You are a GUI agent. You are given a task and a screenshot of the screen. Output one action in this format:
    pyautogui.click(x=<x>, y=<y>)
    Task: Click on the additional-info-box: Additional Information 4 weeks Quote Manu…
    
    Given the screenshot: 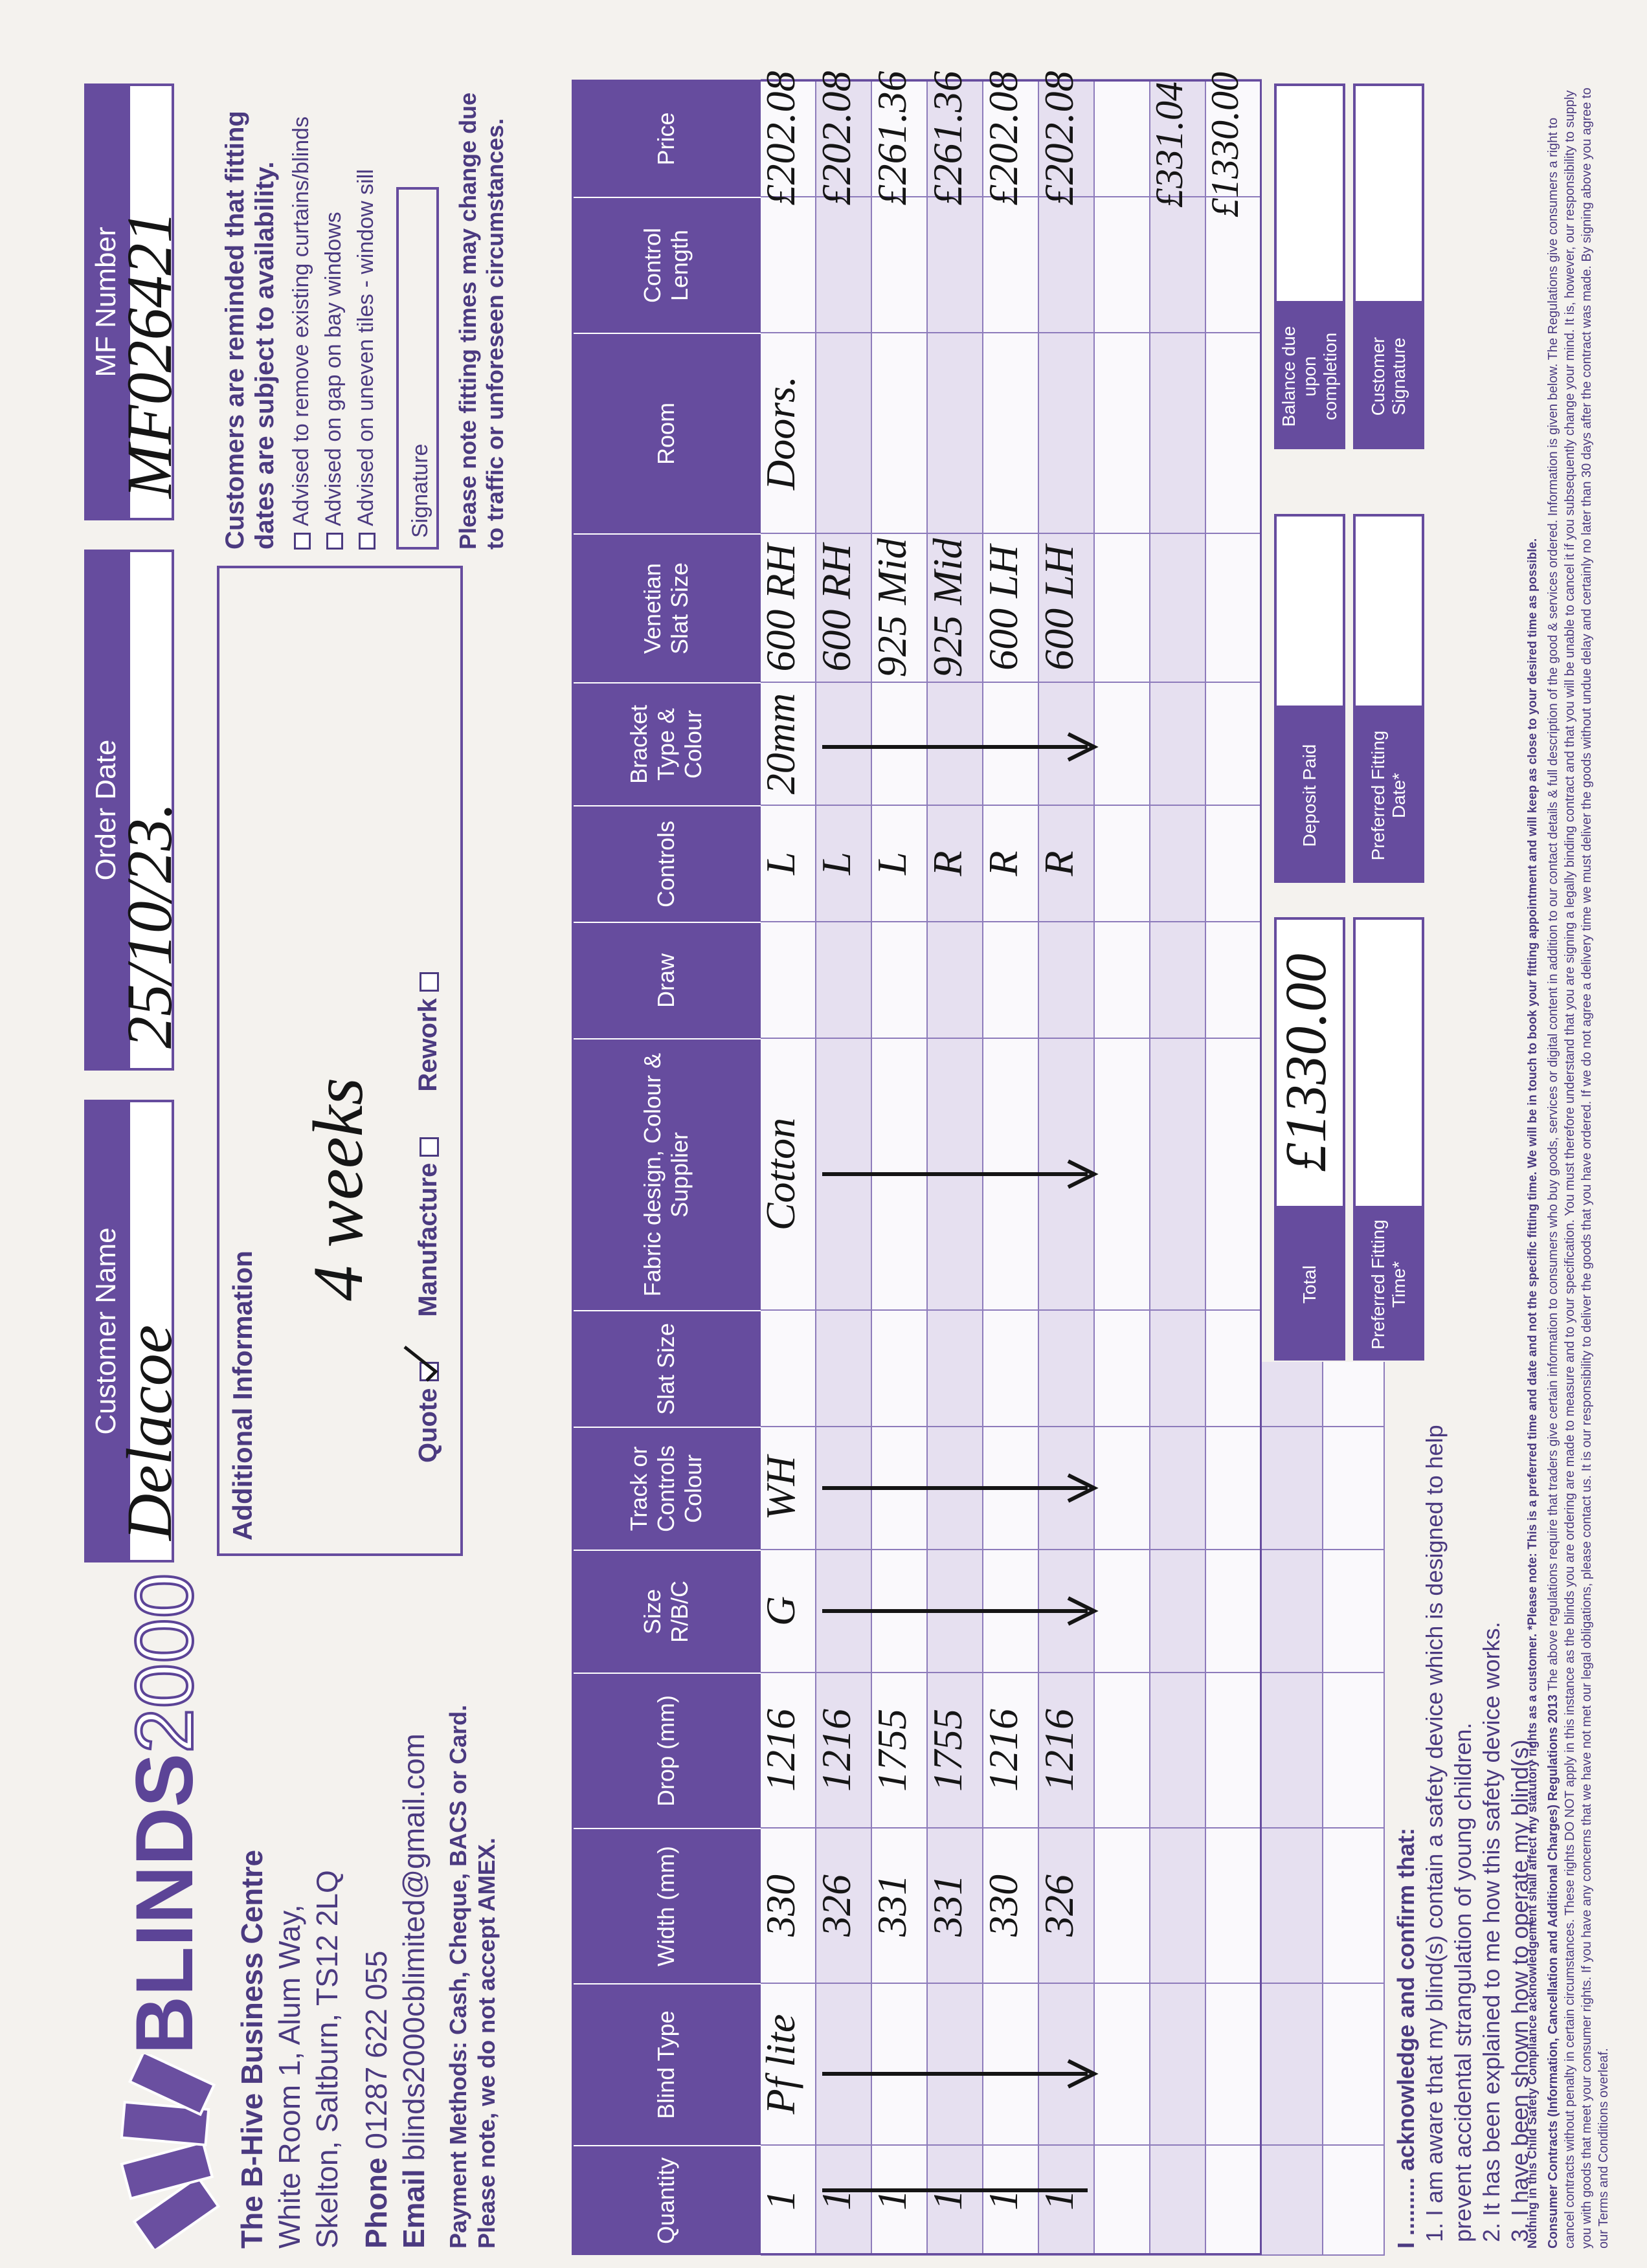 What is the action you would take?
    pyautogui.click(x=340, y=1061)
    